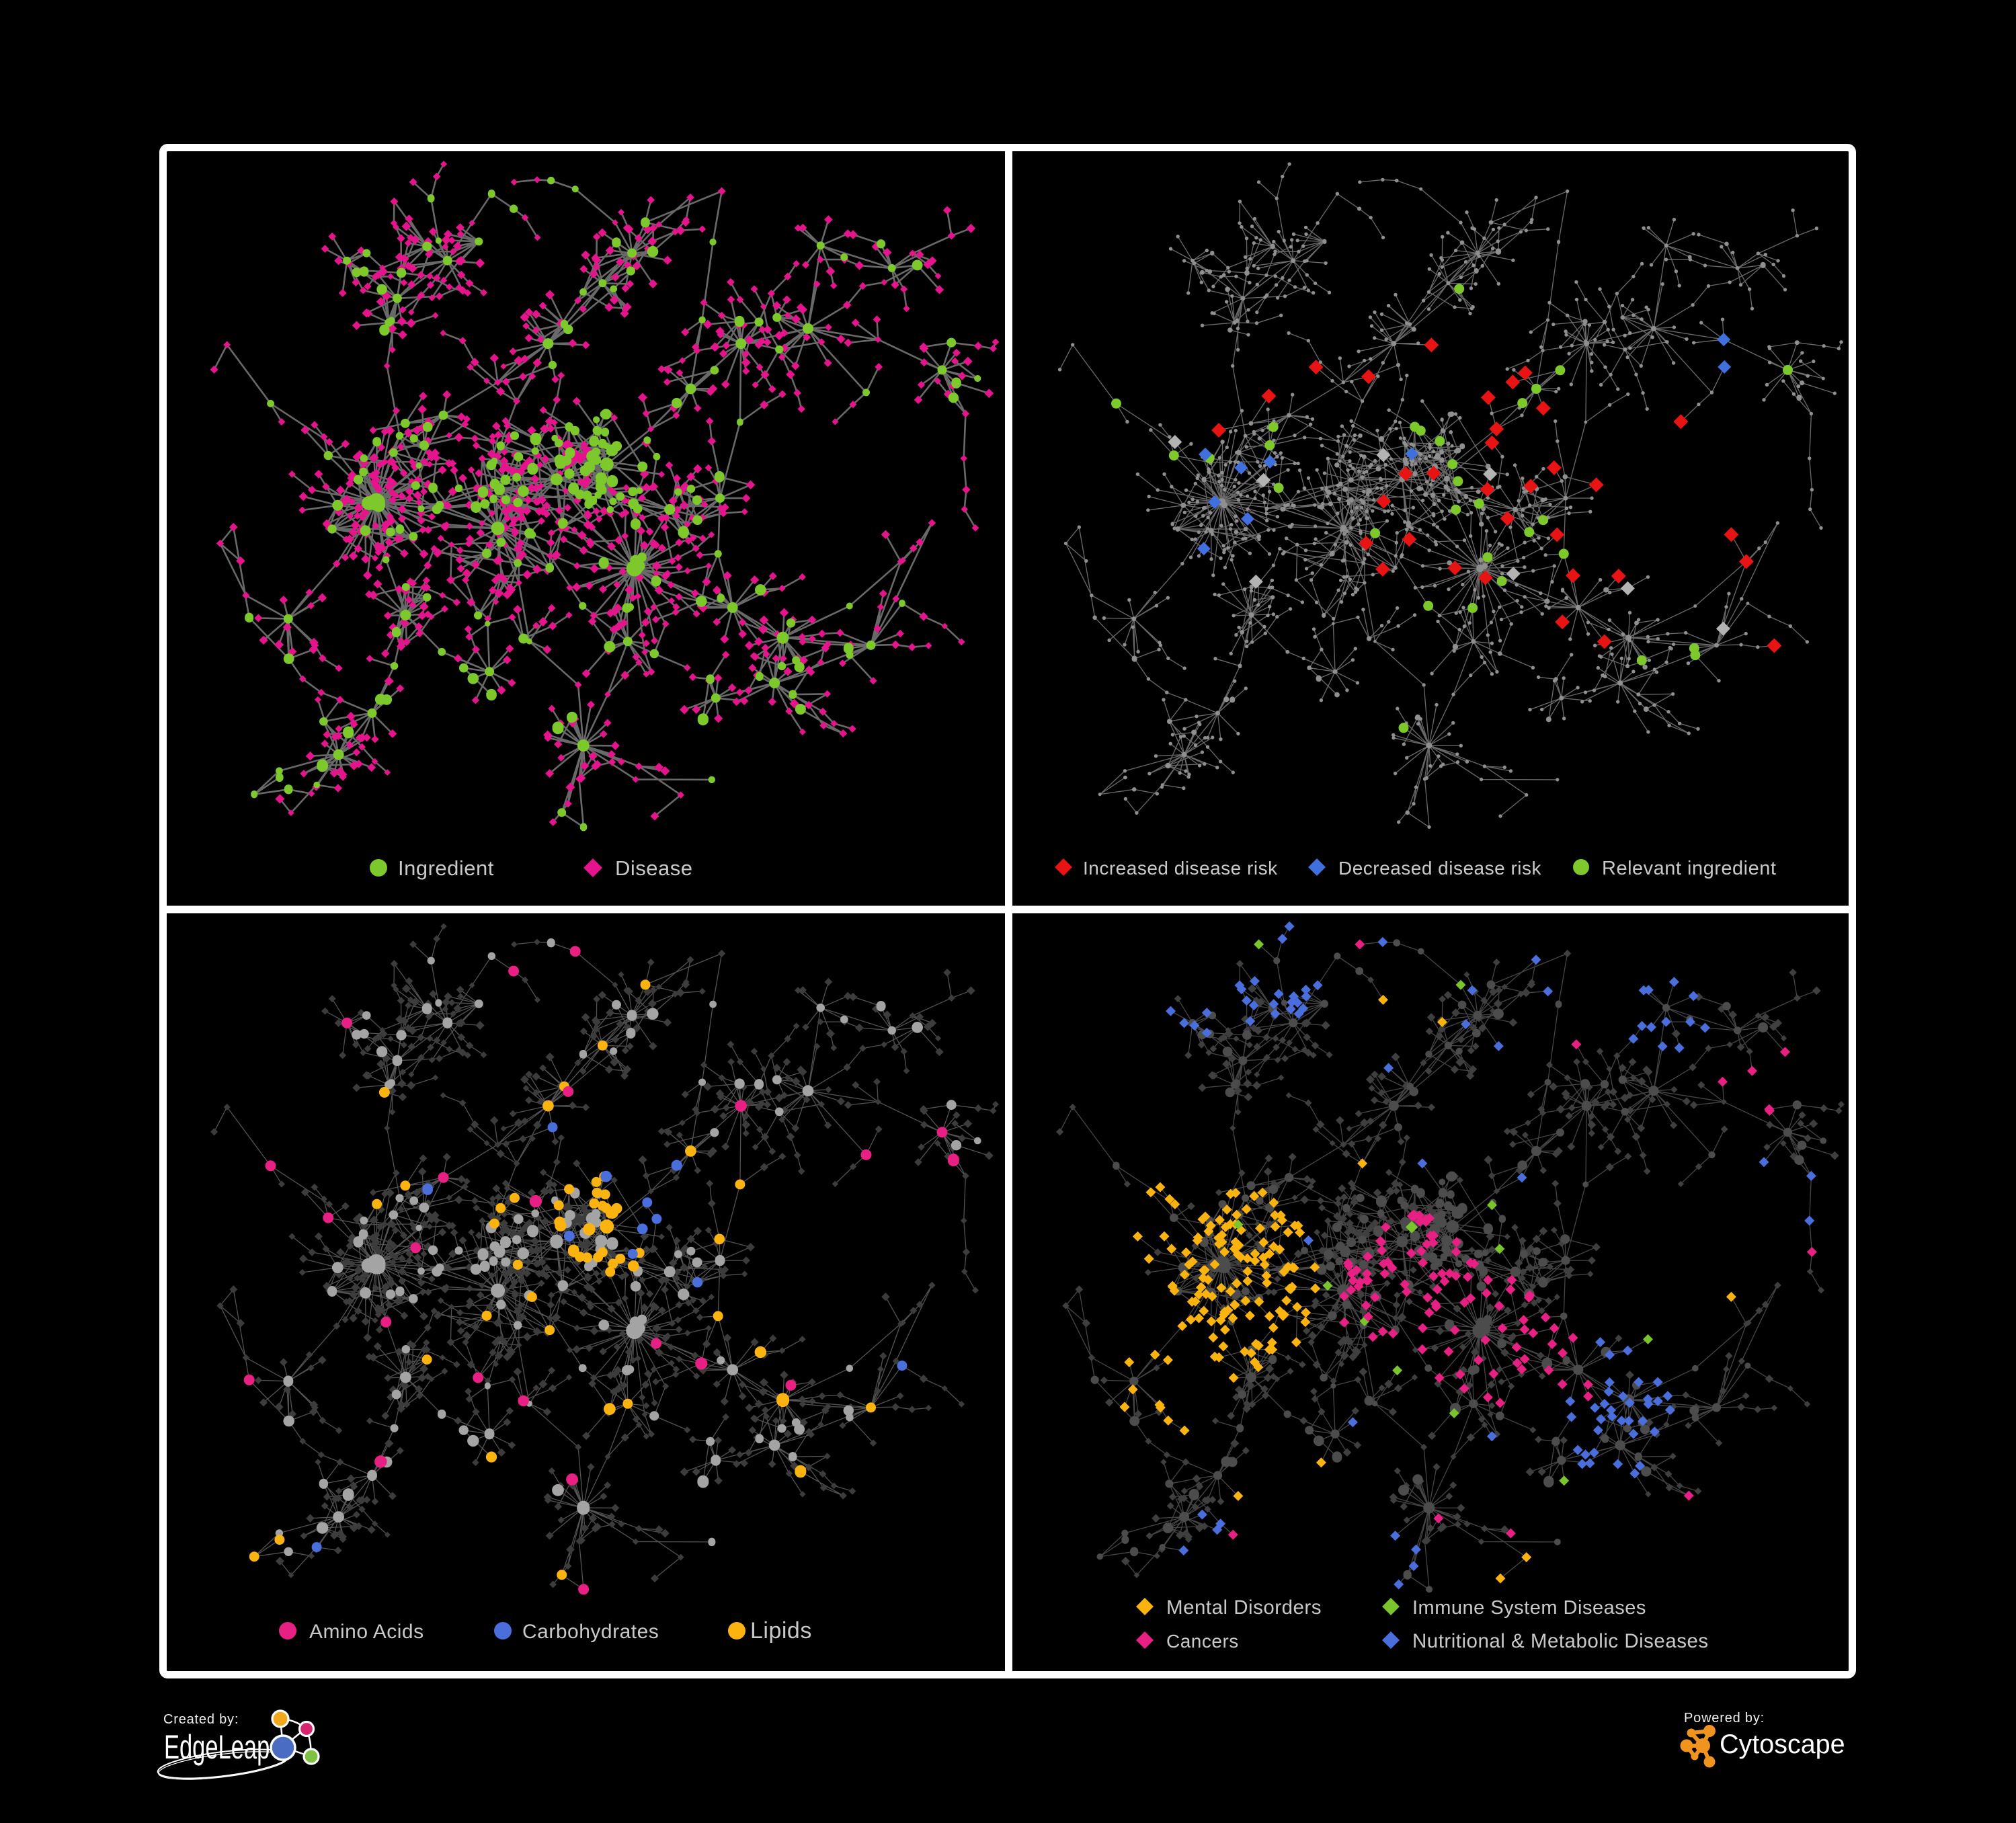 Image resolution: width=2016 pixels, height=1823 pixels. What do you see at coordinates (201, 1719) in the screenshot?
I see `svg-text: Created by:` at bounding box center [201, 1719].